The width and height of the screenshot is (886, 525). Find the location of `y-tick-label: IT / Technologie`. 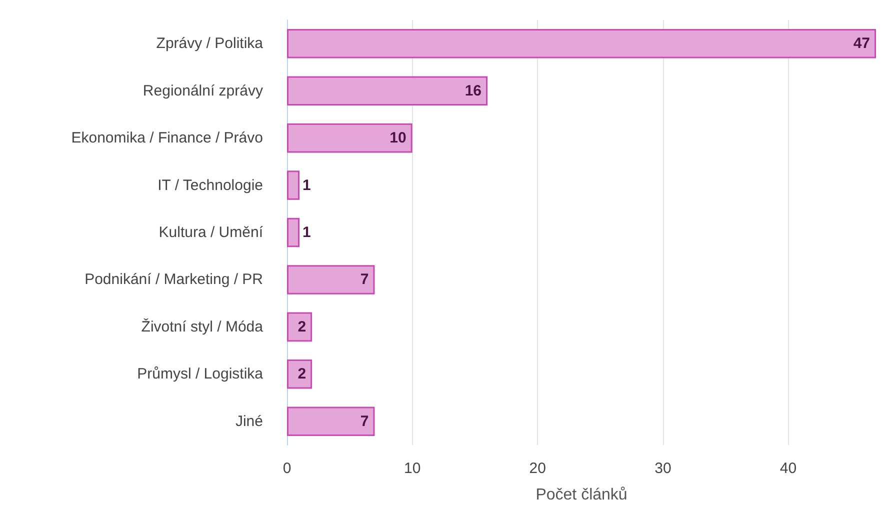

y-tick-label: IT / Technologie is located at coordinates (210, 185).